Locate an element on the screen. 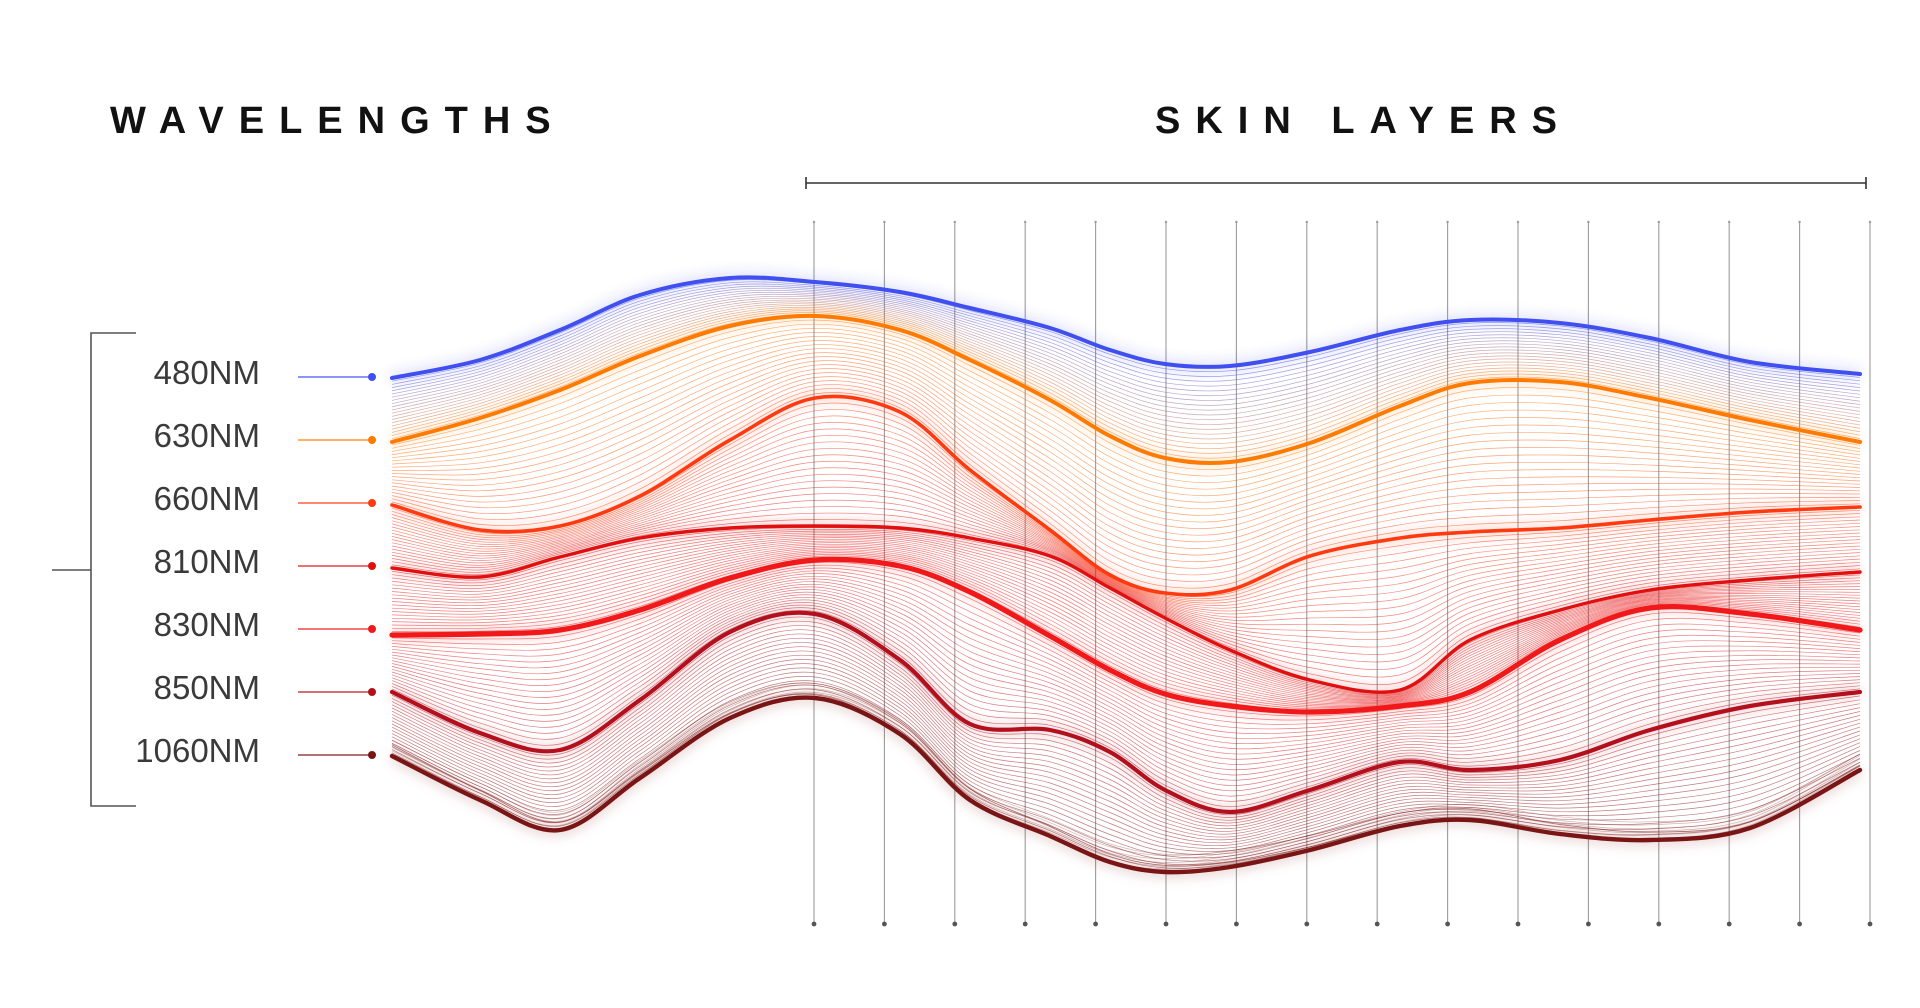  skin-layers-heading: SKIN LAYERS is located at coordinates (1363, 121).